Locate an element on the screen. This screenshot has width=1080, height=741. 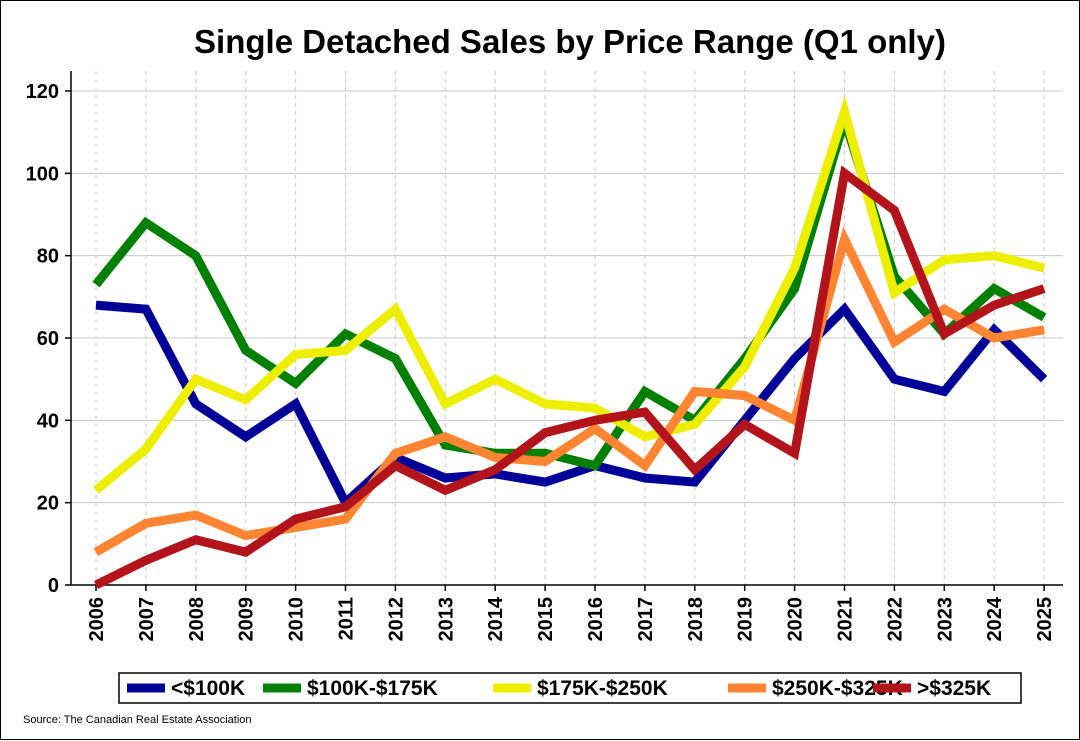
x-tick-label: 2022 is located at coordinates (895, 619).